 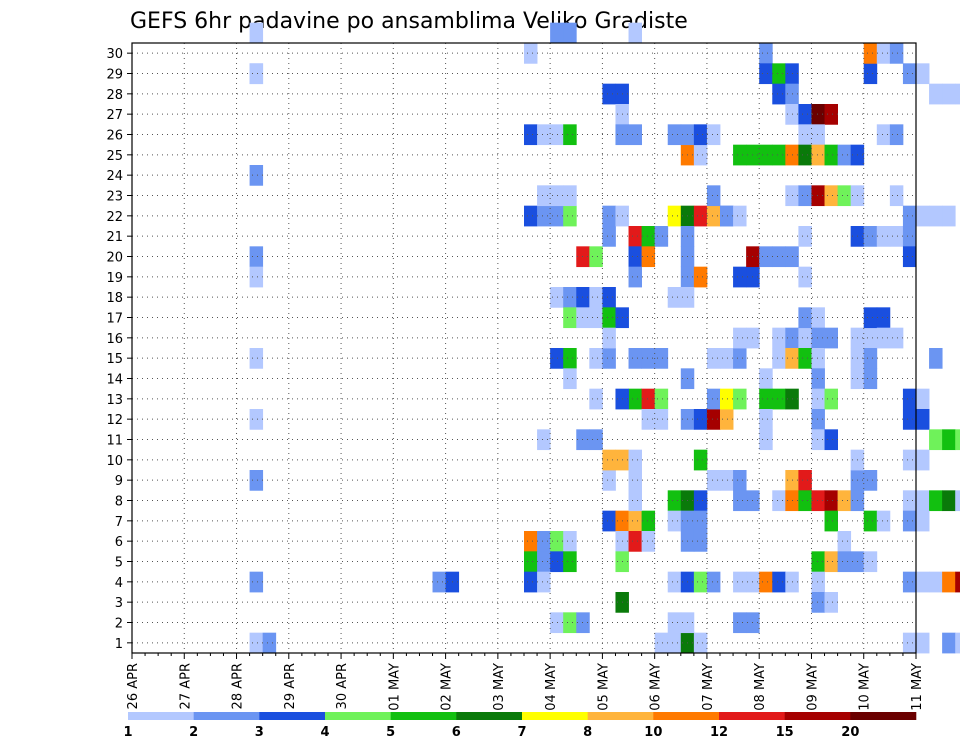 What do you see at coordinates (114, 237) in the screenshot?
I see `y-tick-label: 21` at bounding box center [114, 237].